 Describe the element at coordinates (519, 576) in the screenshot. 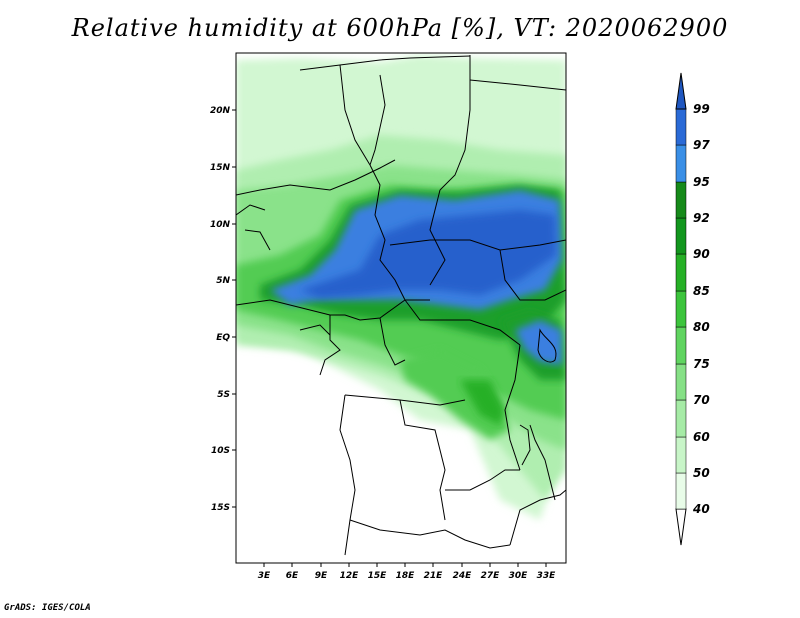

I see `x-tick-label: 30E` at that location.